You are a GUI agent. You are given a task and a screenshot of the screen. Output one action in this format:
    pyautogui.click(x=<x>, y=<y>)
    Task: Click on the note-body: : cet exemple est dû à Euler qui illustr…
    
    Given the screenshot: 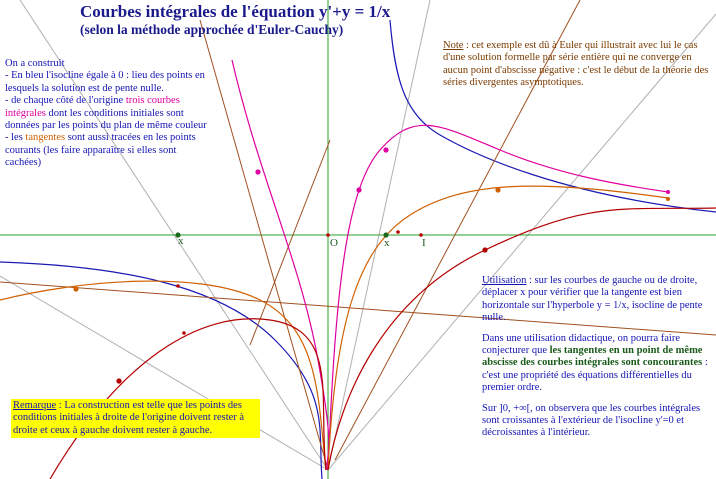 What is the action you would take?
    pyautogui.click(x=576, y=64)
    